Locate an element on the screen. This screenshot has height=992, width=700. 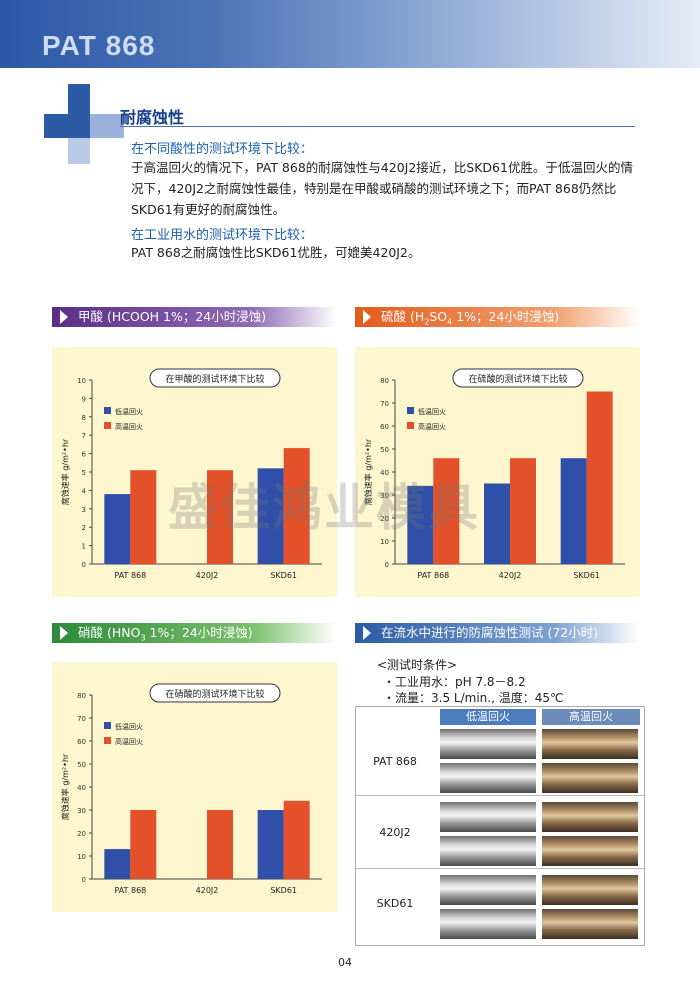
photo-comparison-table: 低温回火 高温回火 PAT 868 420J2 SKD61 is located at coordinates (500, 826).